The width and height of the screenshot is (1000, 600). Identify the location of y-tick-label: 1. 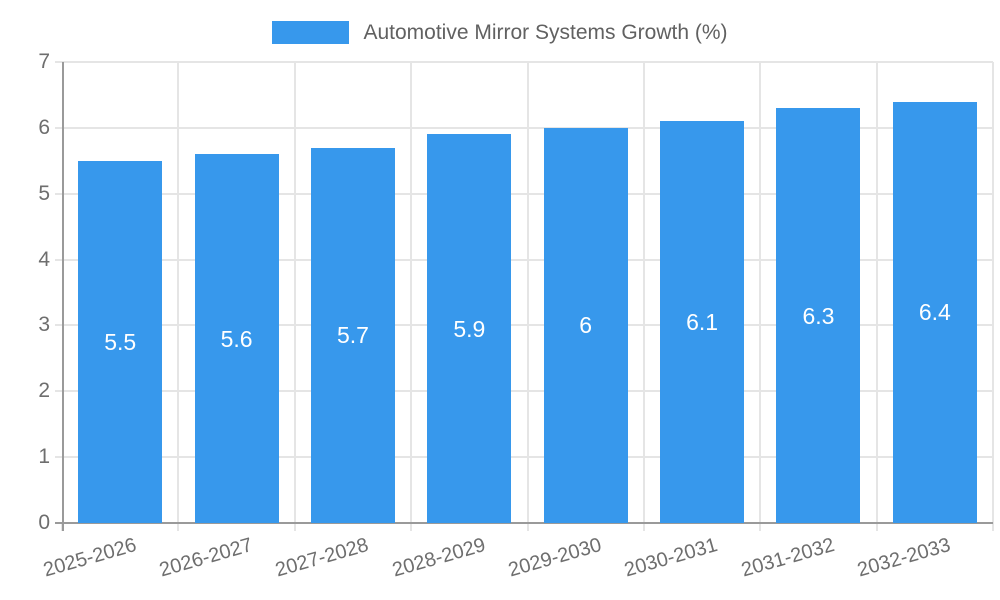
(44, 457).